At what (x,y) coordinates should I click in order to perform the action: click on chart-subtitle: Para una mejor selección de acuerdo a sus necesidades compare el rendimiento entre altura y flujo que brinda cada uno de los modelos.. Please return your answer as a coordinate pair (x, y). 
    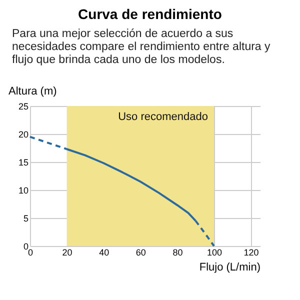
    Looking at the image, I should click on (142, 47).